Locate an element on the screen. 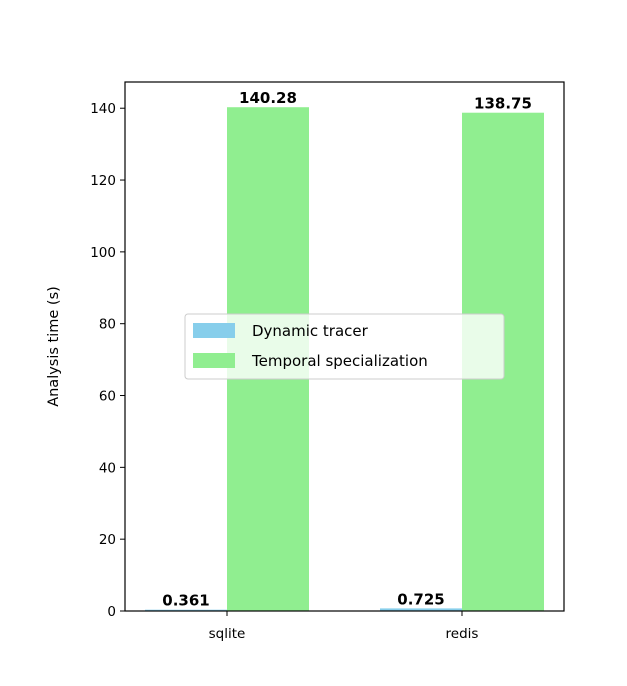  y-tick-label: 120 is located at coordinates (103, 181).